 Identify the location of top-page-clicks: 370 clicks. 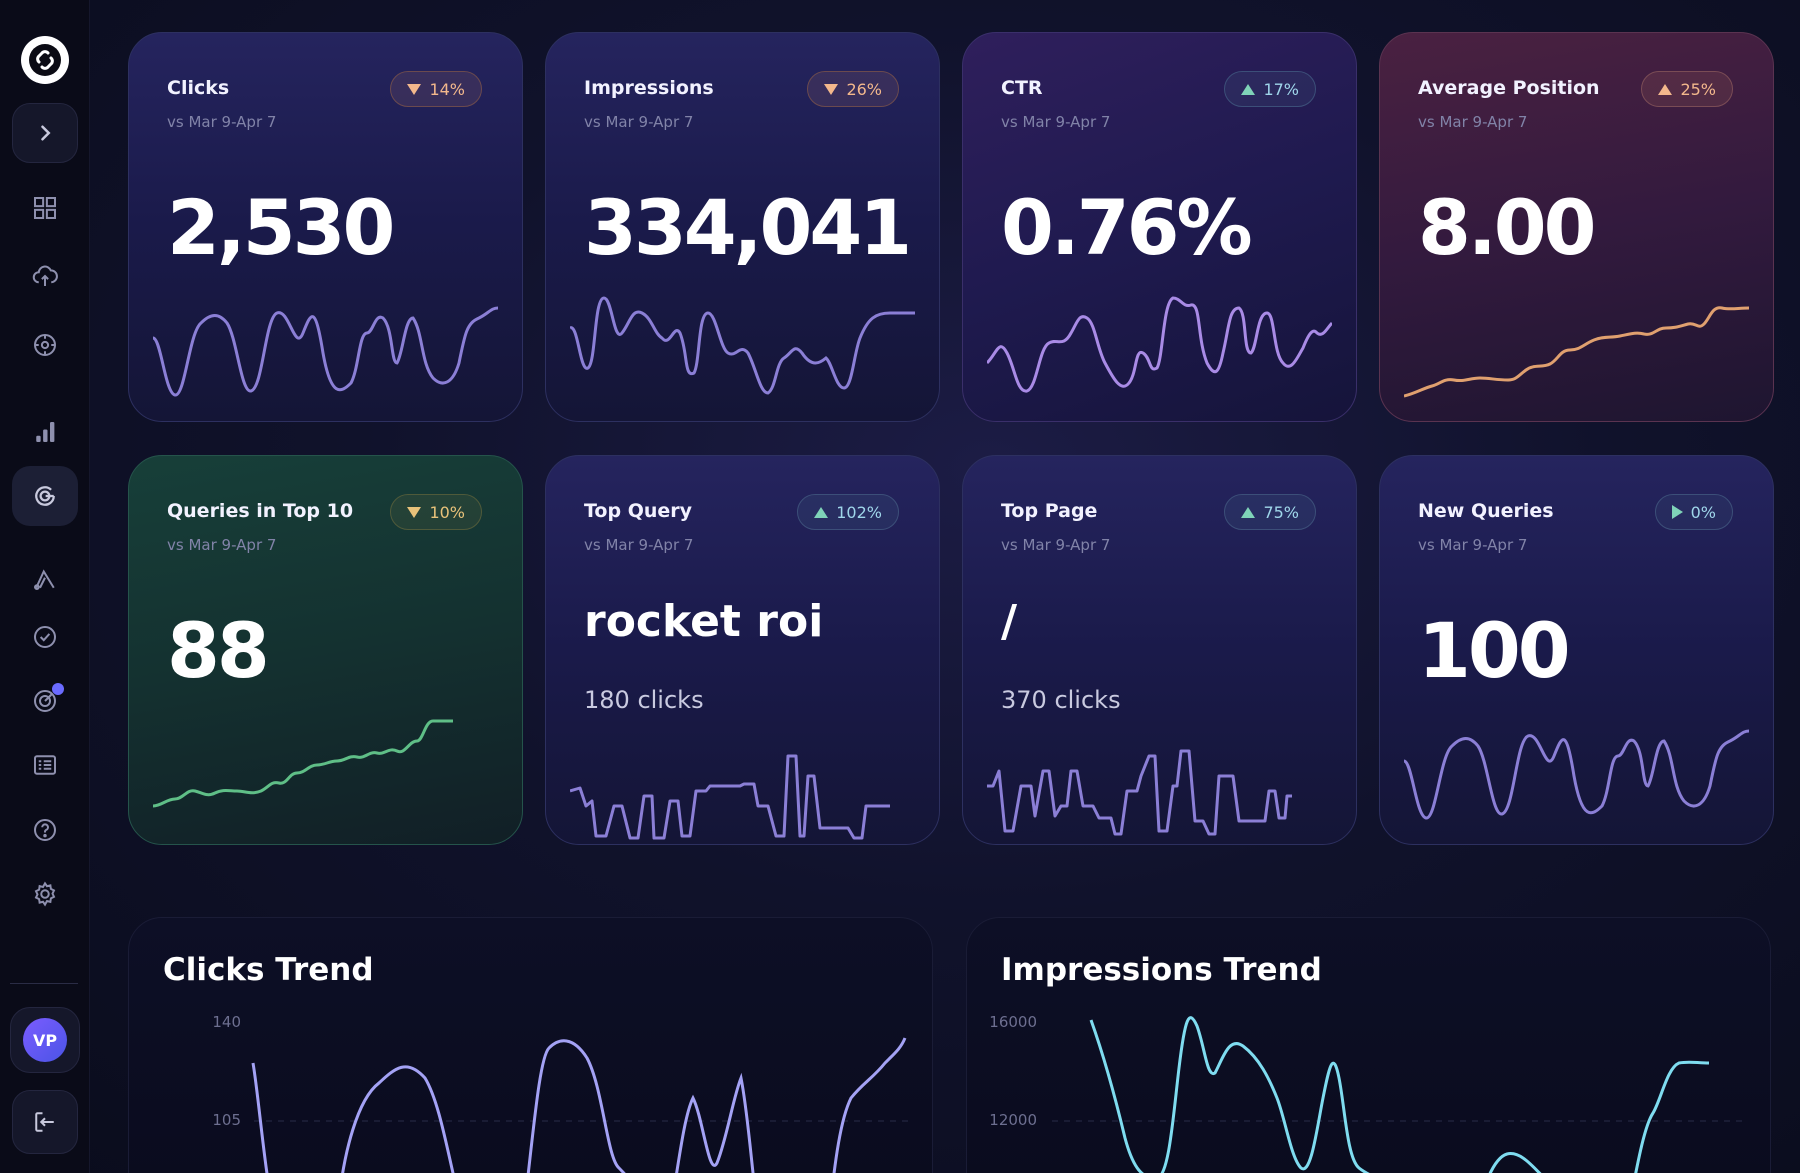
(1061, 700).